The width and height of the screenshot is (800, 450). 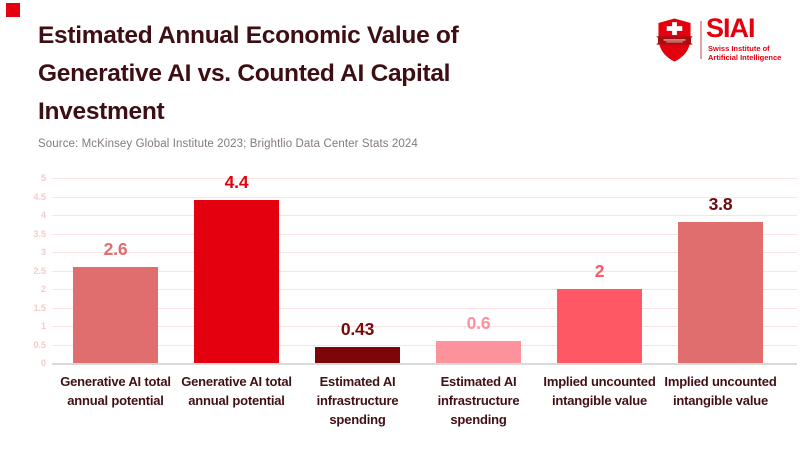 I want to click on logo-wordmark: SIAI, so click(x=731, y=28).